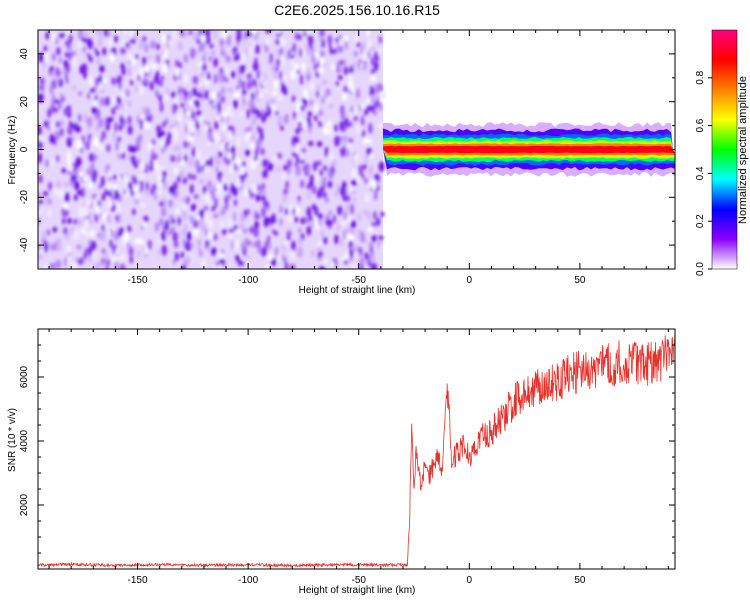  Describe the element at coordinates (138, 580) in the screenshot. I see `x-tick-label: -150` at that location.